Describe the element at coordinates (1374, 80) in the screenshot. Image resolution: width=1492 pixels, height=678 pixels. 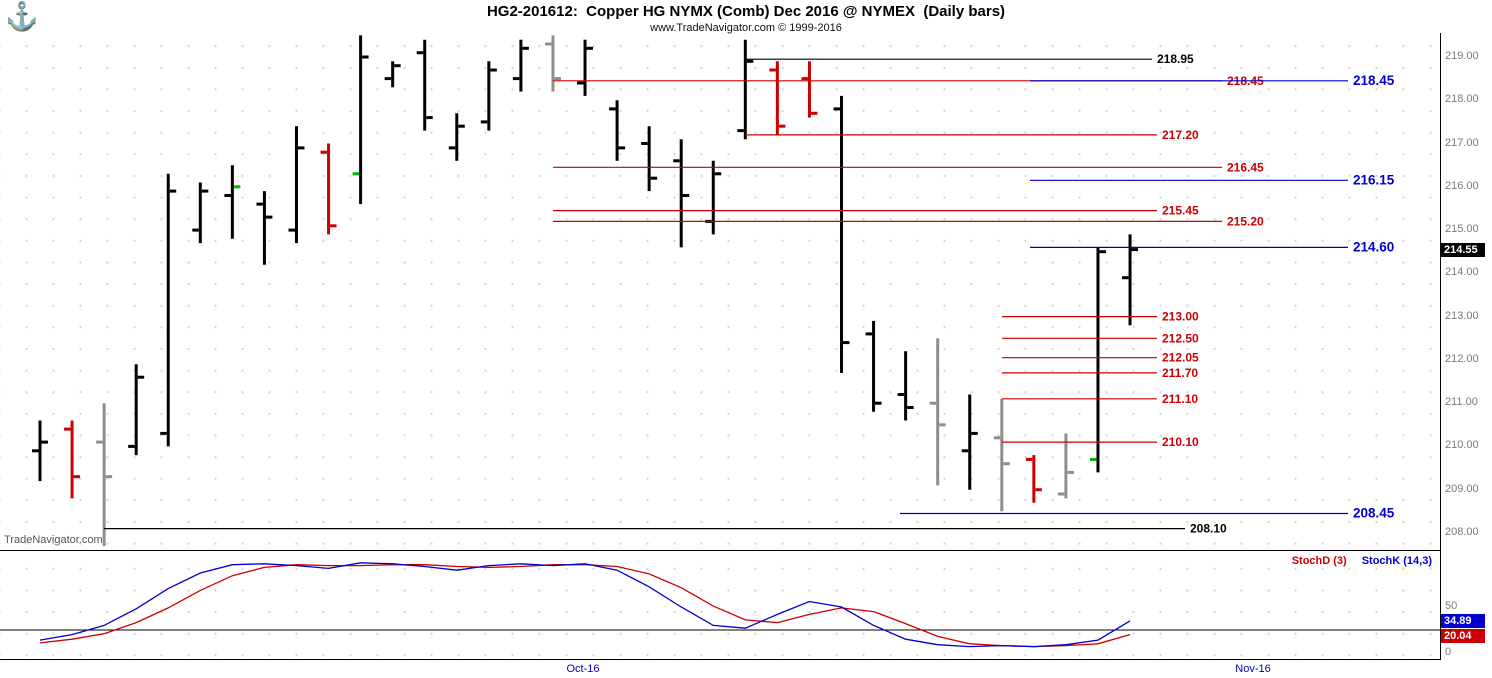
I see `price-level-label: 218.45` at that location.